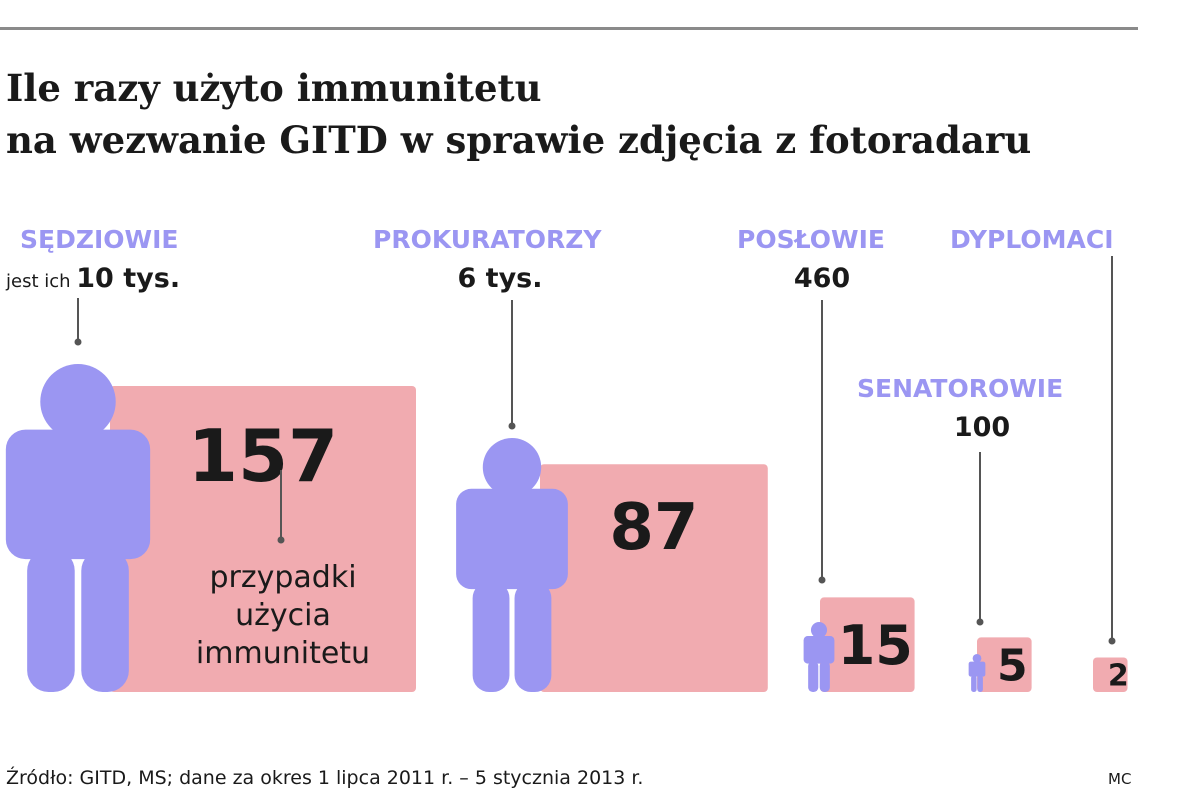  What do you see at coordinates (822, 580) in the screenshot?
I see `leader-poslowie-dot` at bounding box center [822, 580].